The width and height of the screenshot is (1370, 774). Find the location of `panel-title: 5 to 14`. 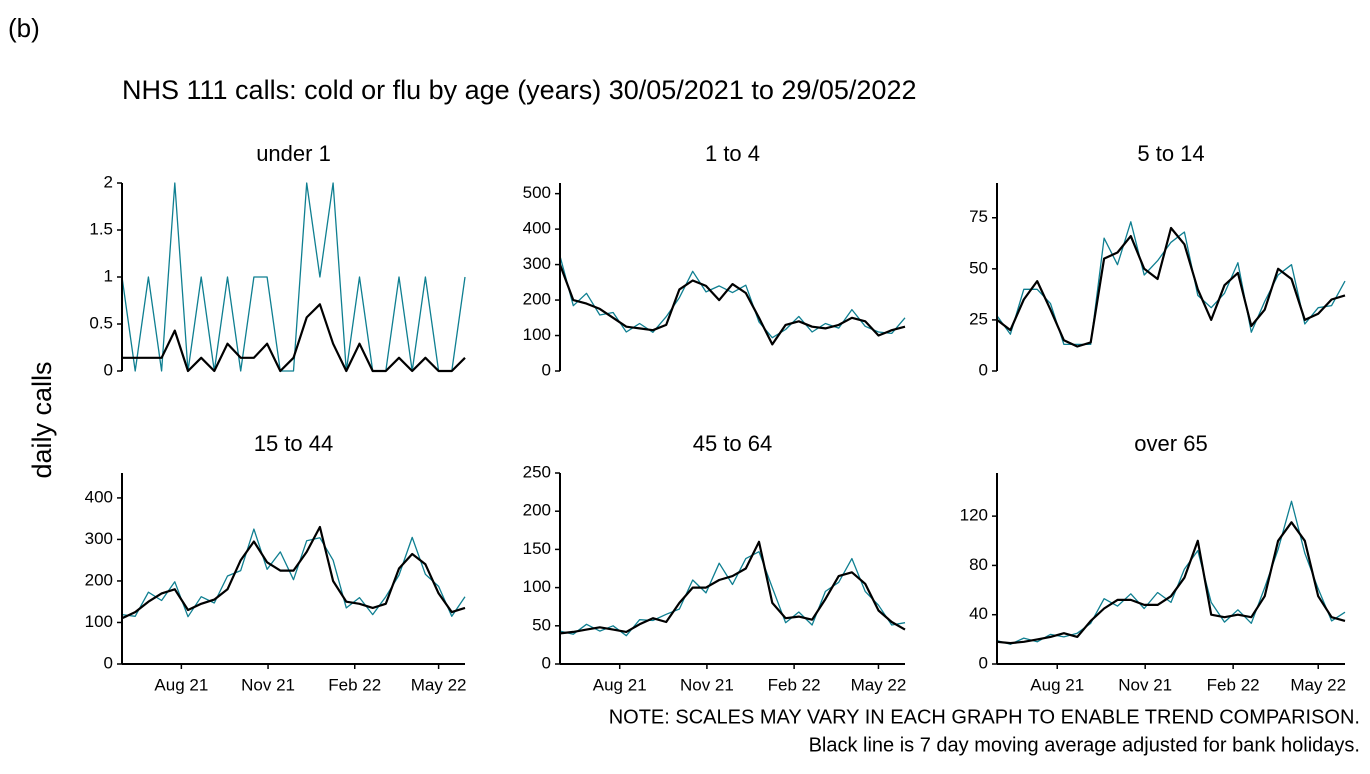

panel-title: 5 to 14 is located at coordinates (1170, 153).